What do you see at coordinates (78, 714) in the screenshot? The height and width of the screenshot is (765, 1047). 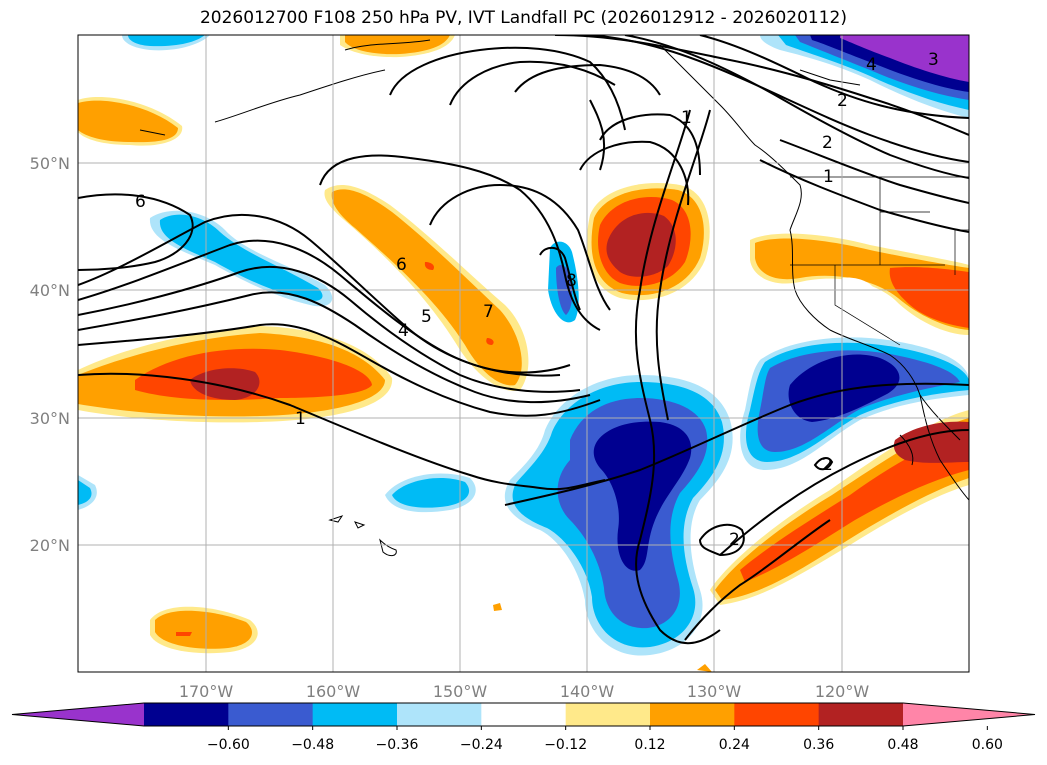 I see `colorbar-extend-low` at bounding box center [78, 714].